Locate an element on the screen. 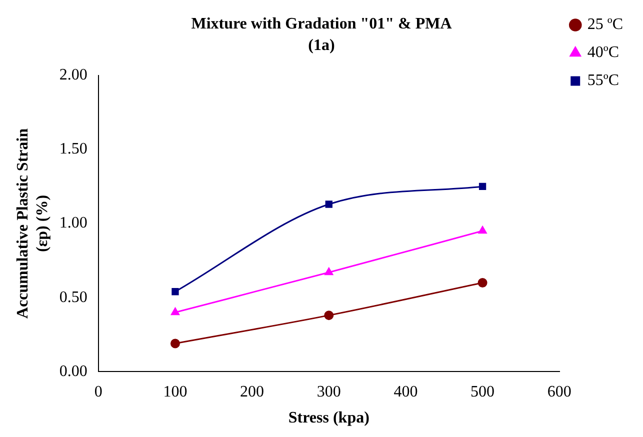  x-tick-label: 600 is located at coordinates (559, 391).